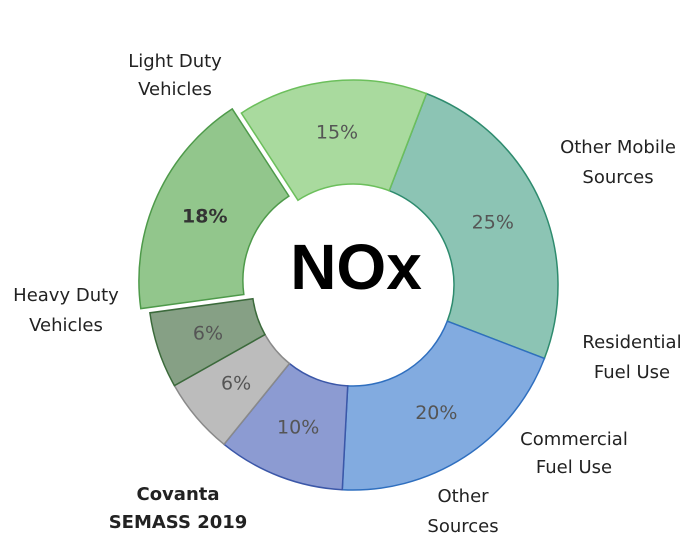  I want to click on category-label: SEMASS 2019, so click(178, 522).